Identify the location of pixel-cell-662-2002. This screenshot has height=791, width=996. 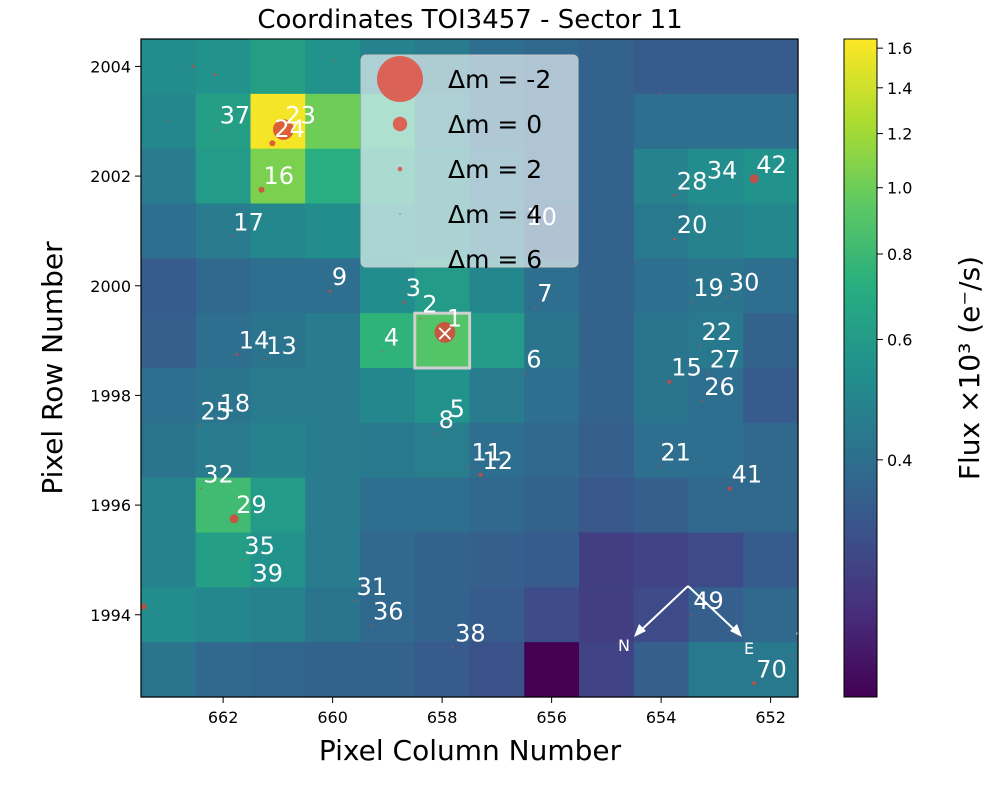
(223, 176).